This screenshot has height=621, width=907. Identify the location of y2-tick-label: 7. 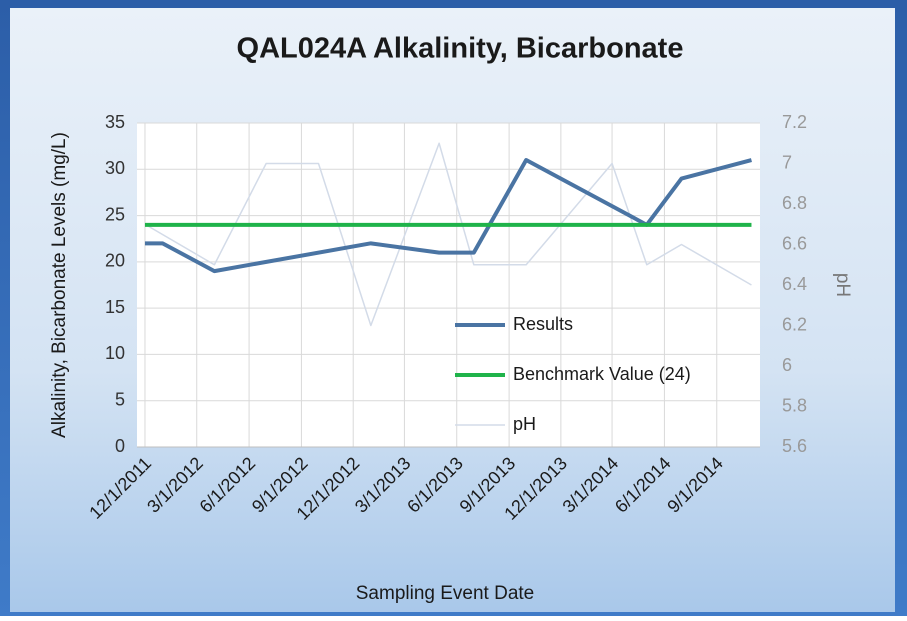
(787, 162).